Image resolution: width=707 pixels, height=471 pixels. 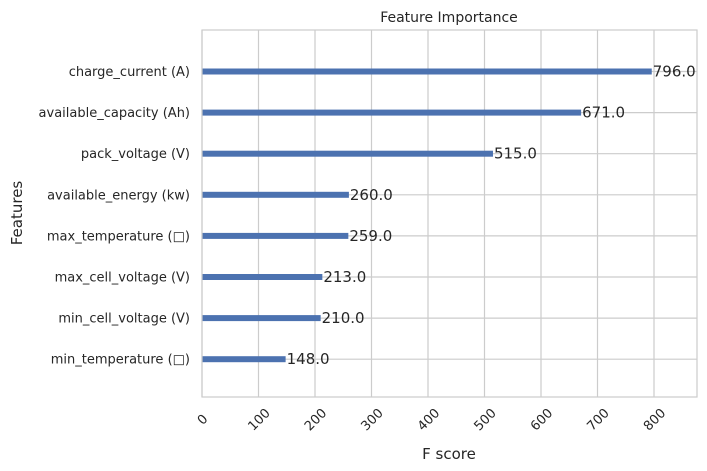 I want to click on data-label: 671.0, so click(x=603, y=113).